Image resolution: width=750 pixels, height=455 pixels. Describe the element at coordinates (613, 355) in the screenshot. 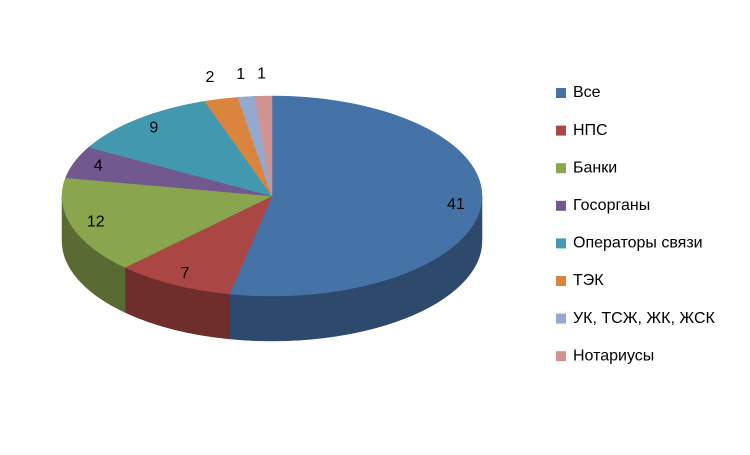

I see `legend-label: Нотариусы` at that location.